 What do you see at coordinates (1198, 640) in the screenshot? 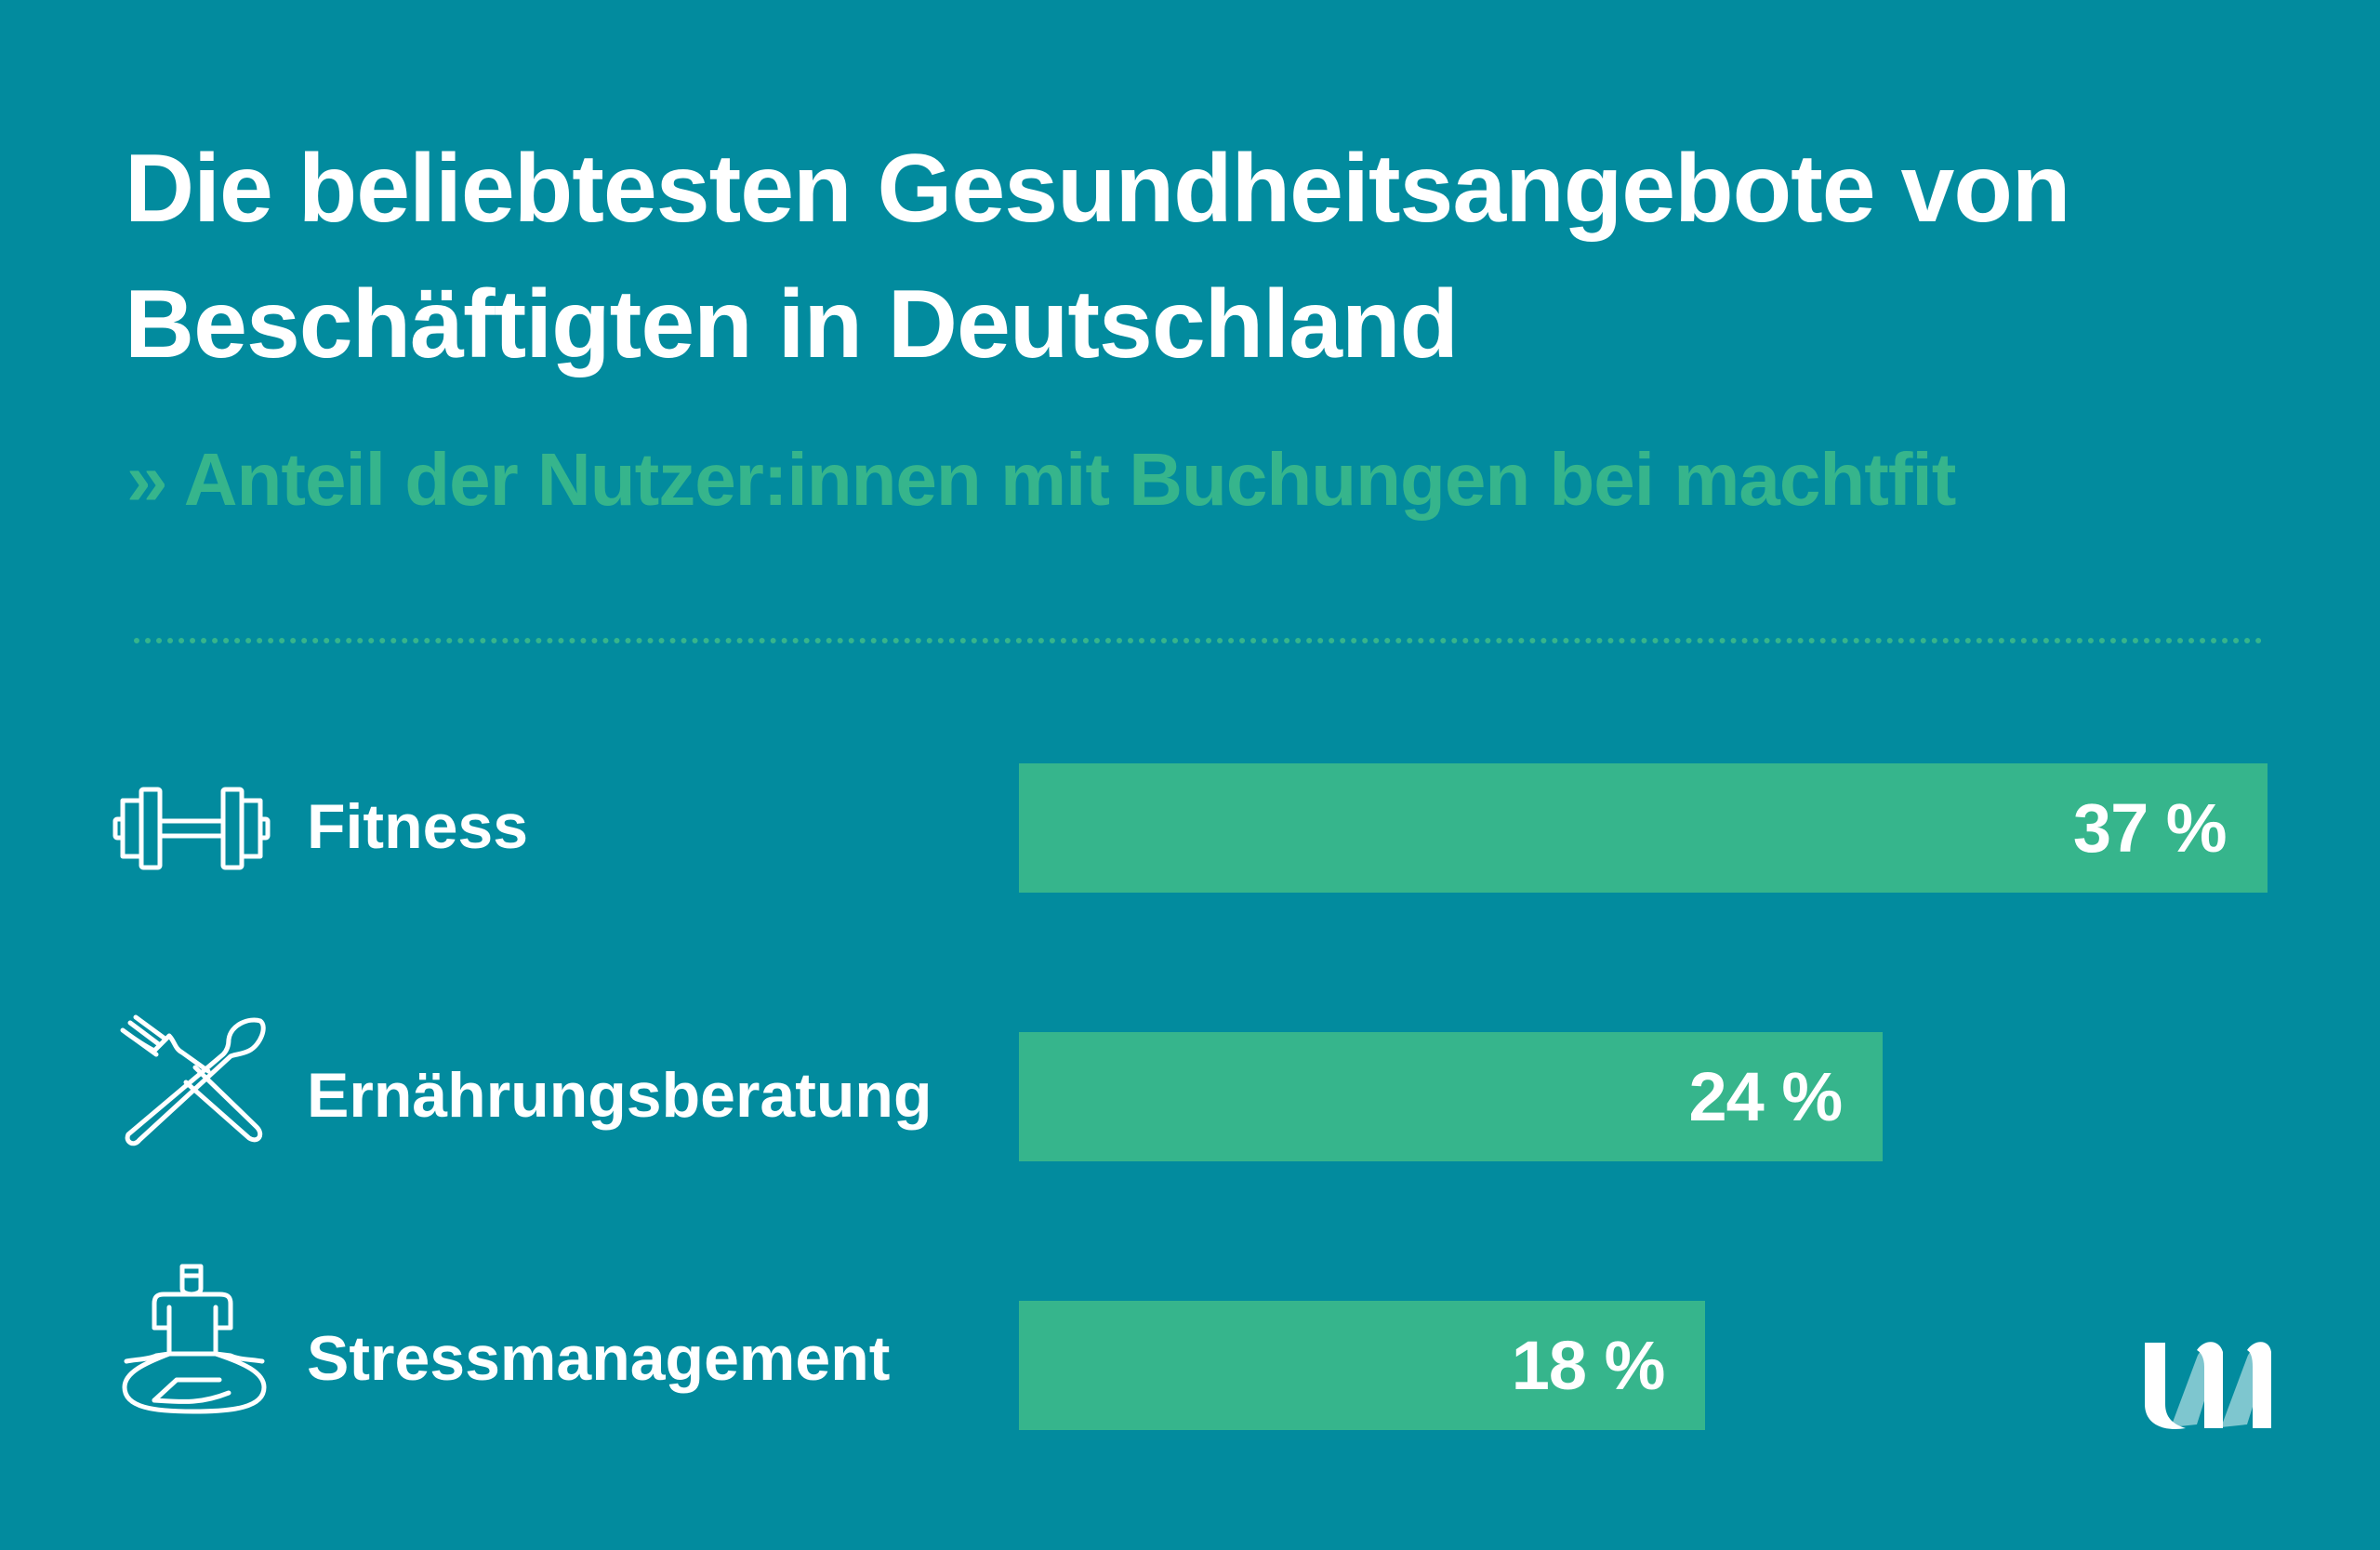
I see `dotted-divider` at bounding box center [1198, 640].